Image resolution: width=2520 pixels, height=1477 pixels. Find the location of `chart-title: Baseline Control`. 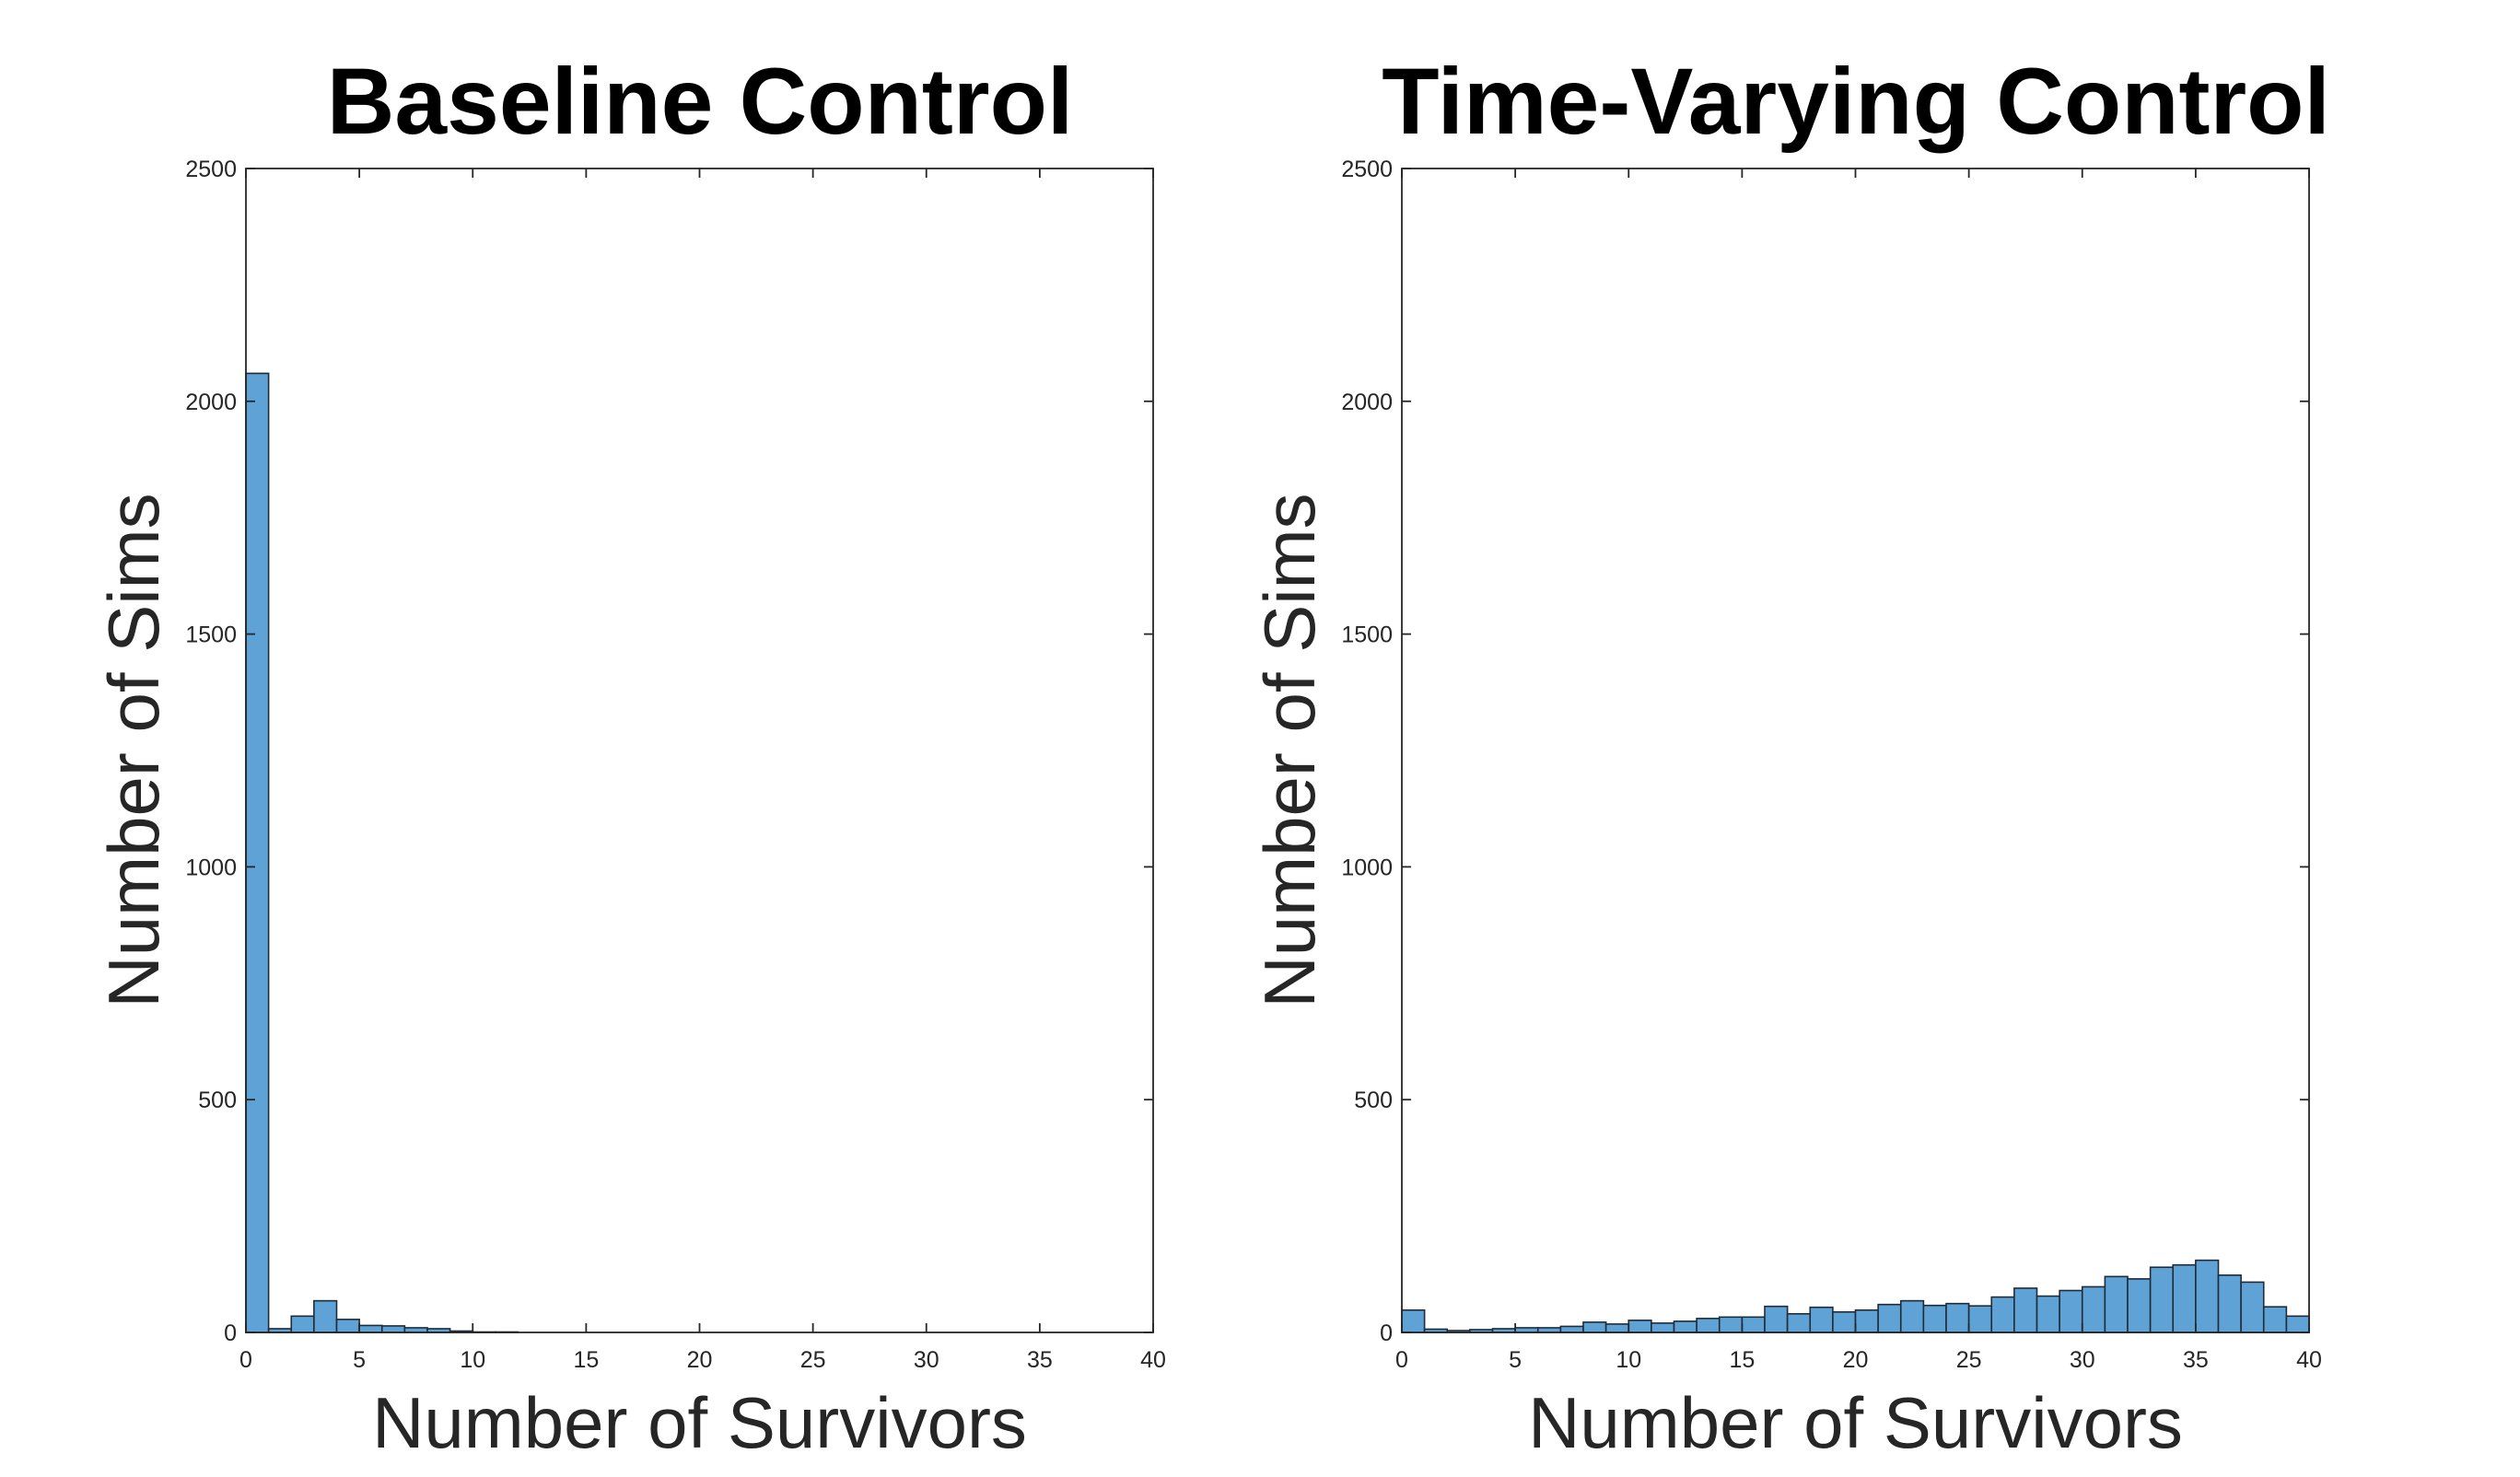

chart-title: Baseline Control is located at coordinates (700, 101).